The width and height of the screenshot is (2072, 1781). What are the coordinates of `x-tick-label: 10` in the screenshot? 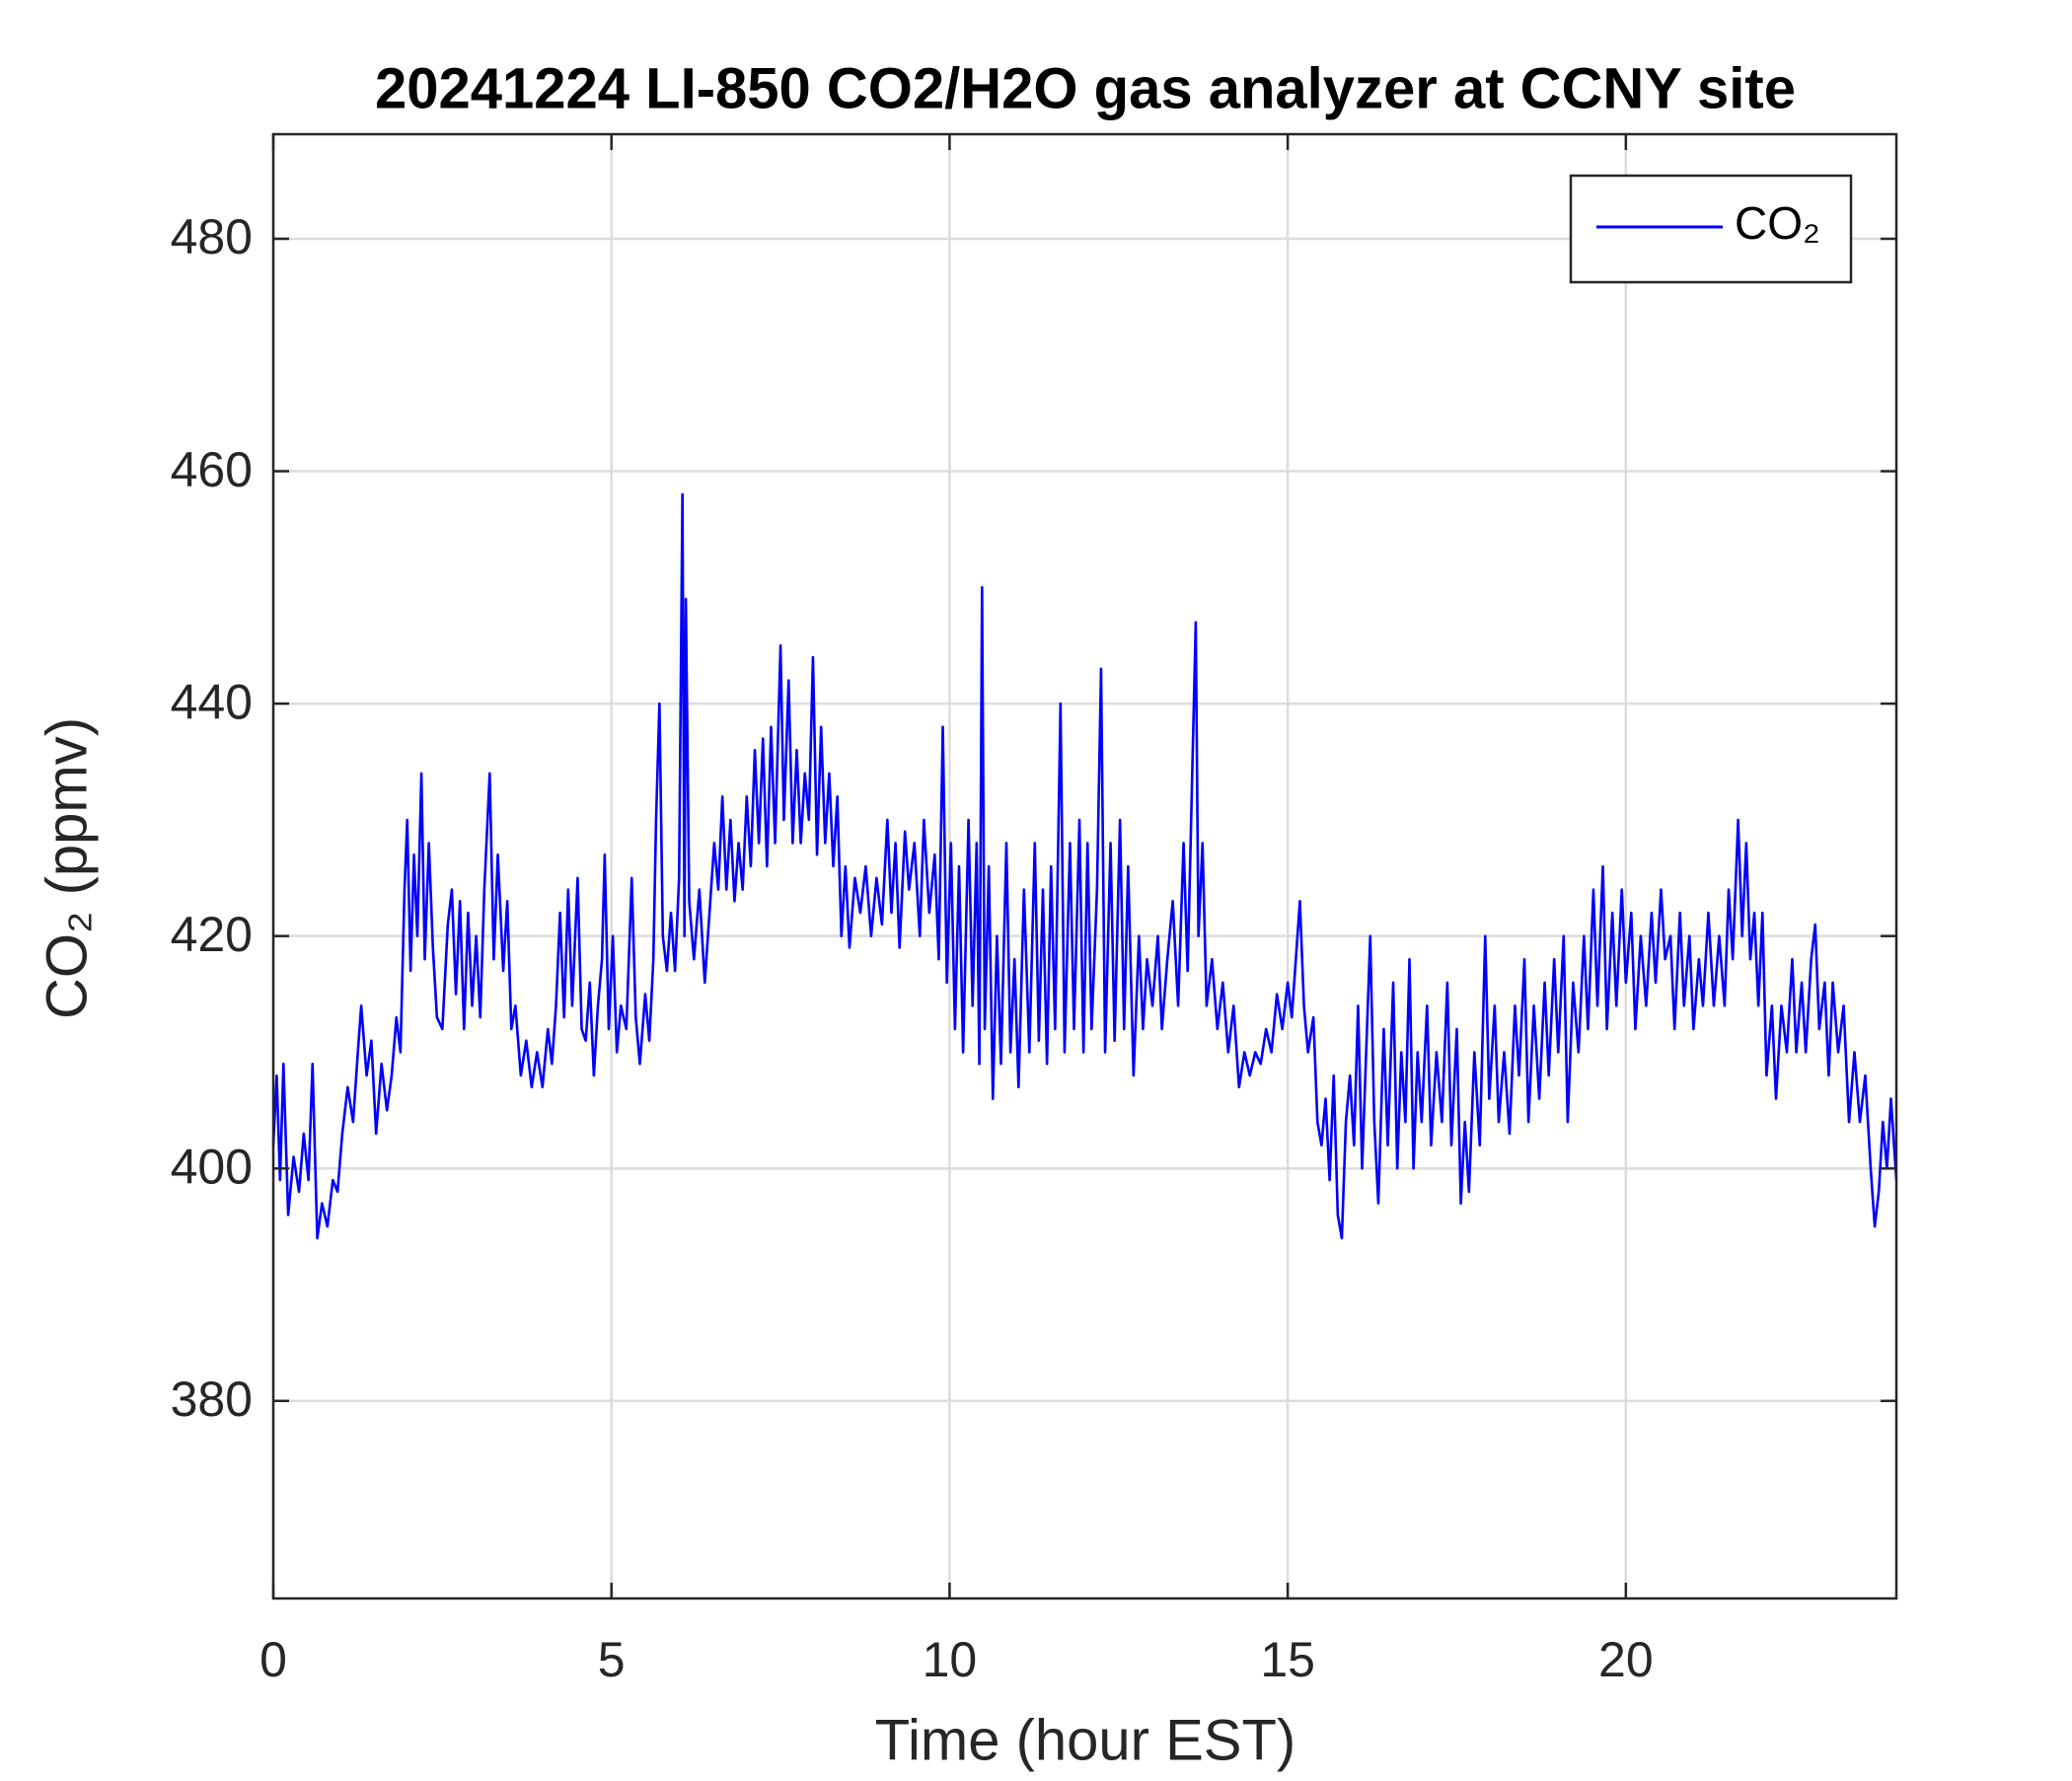 It's located at (951, 1659).